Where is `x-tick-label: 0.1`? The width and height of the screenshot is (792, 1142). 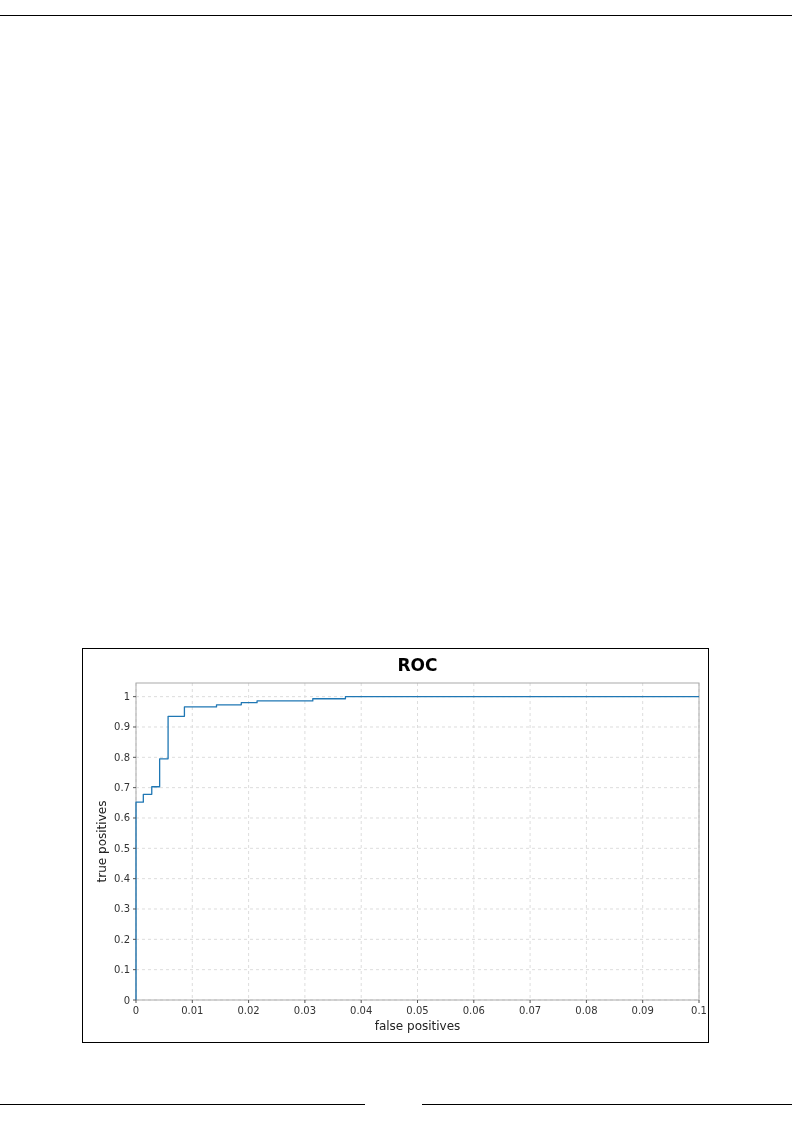 x-tick-label: 0.1 is located at coordinates (699, 1010).